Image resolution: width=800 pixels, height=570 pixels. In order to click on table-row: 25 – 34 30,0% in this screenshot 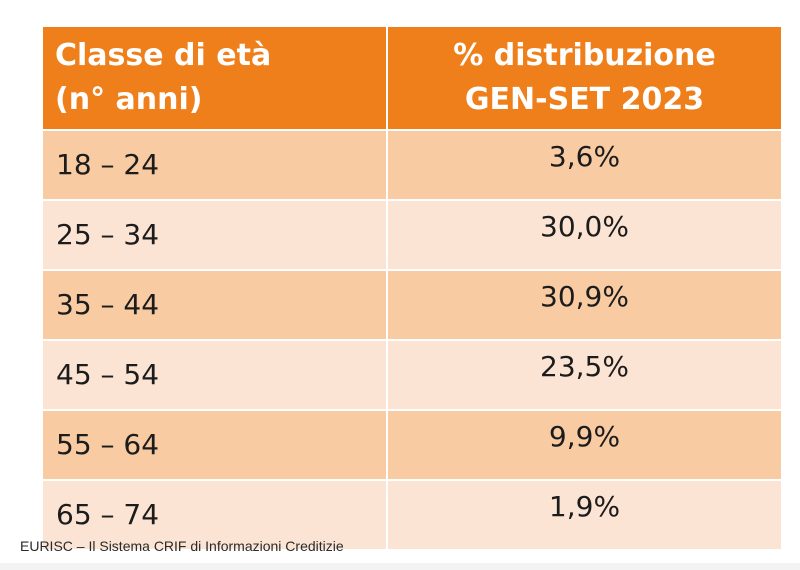, I will do `click(412, 235)`.